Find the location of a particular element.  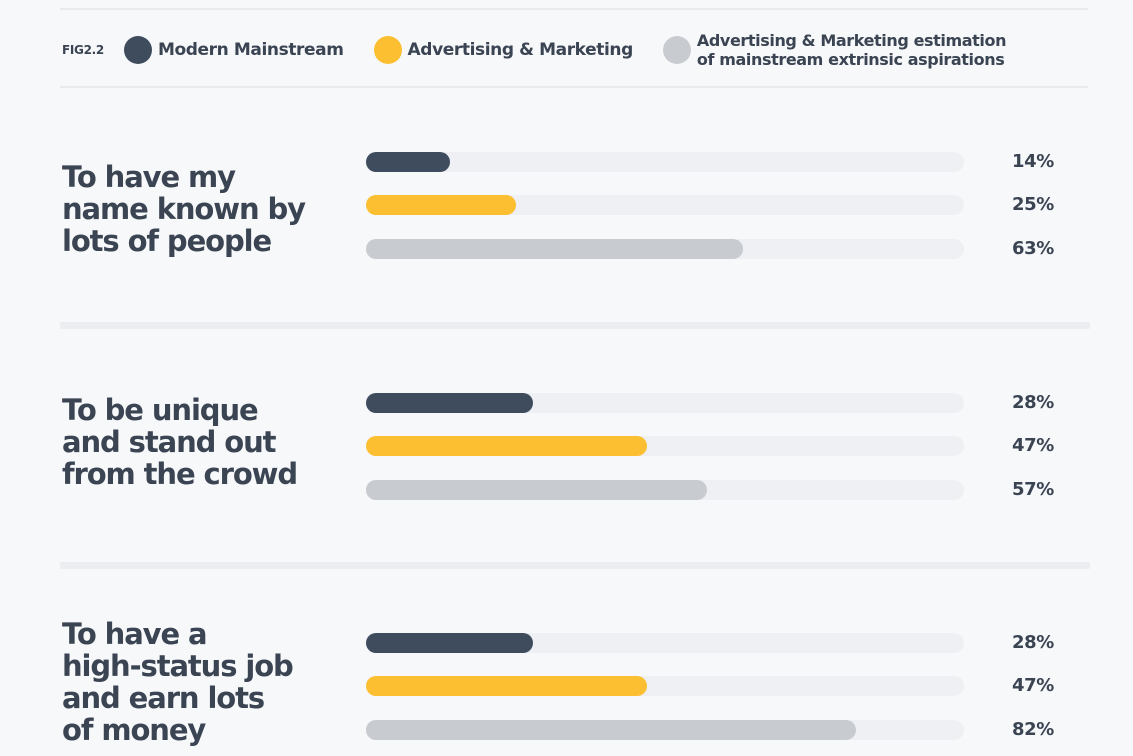

bar-value-label: 63% is located at coordinates (1033, 248).